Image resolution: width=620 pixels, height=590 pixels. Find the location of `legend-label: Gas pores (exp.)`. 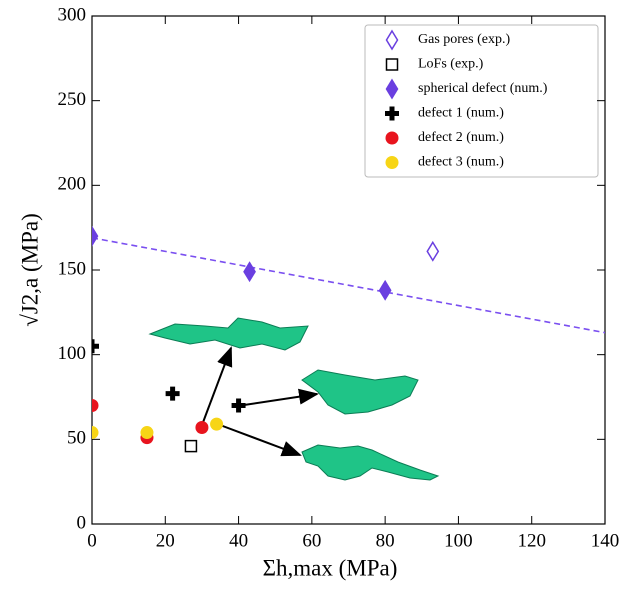

legend-label: Gas pores (exp.) is located at coordinates (464, 39).